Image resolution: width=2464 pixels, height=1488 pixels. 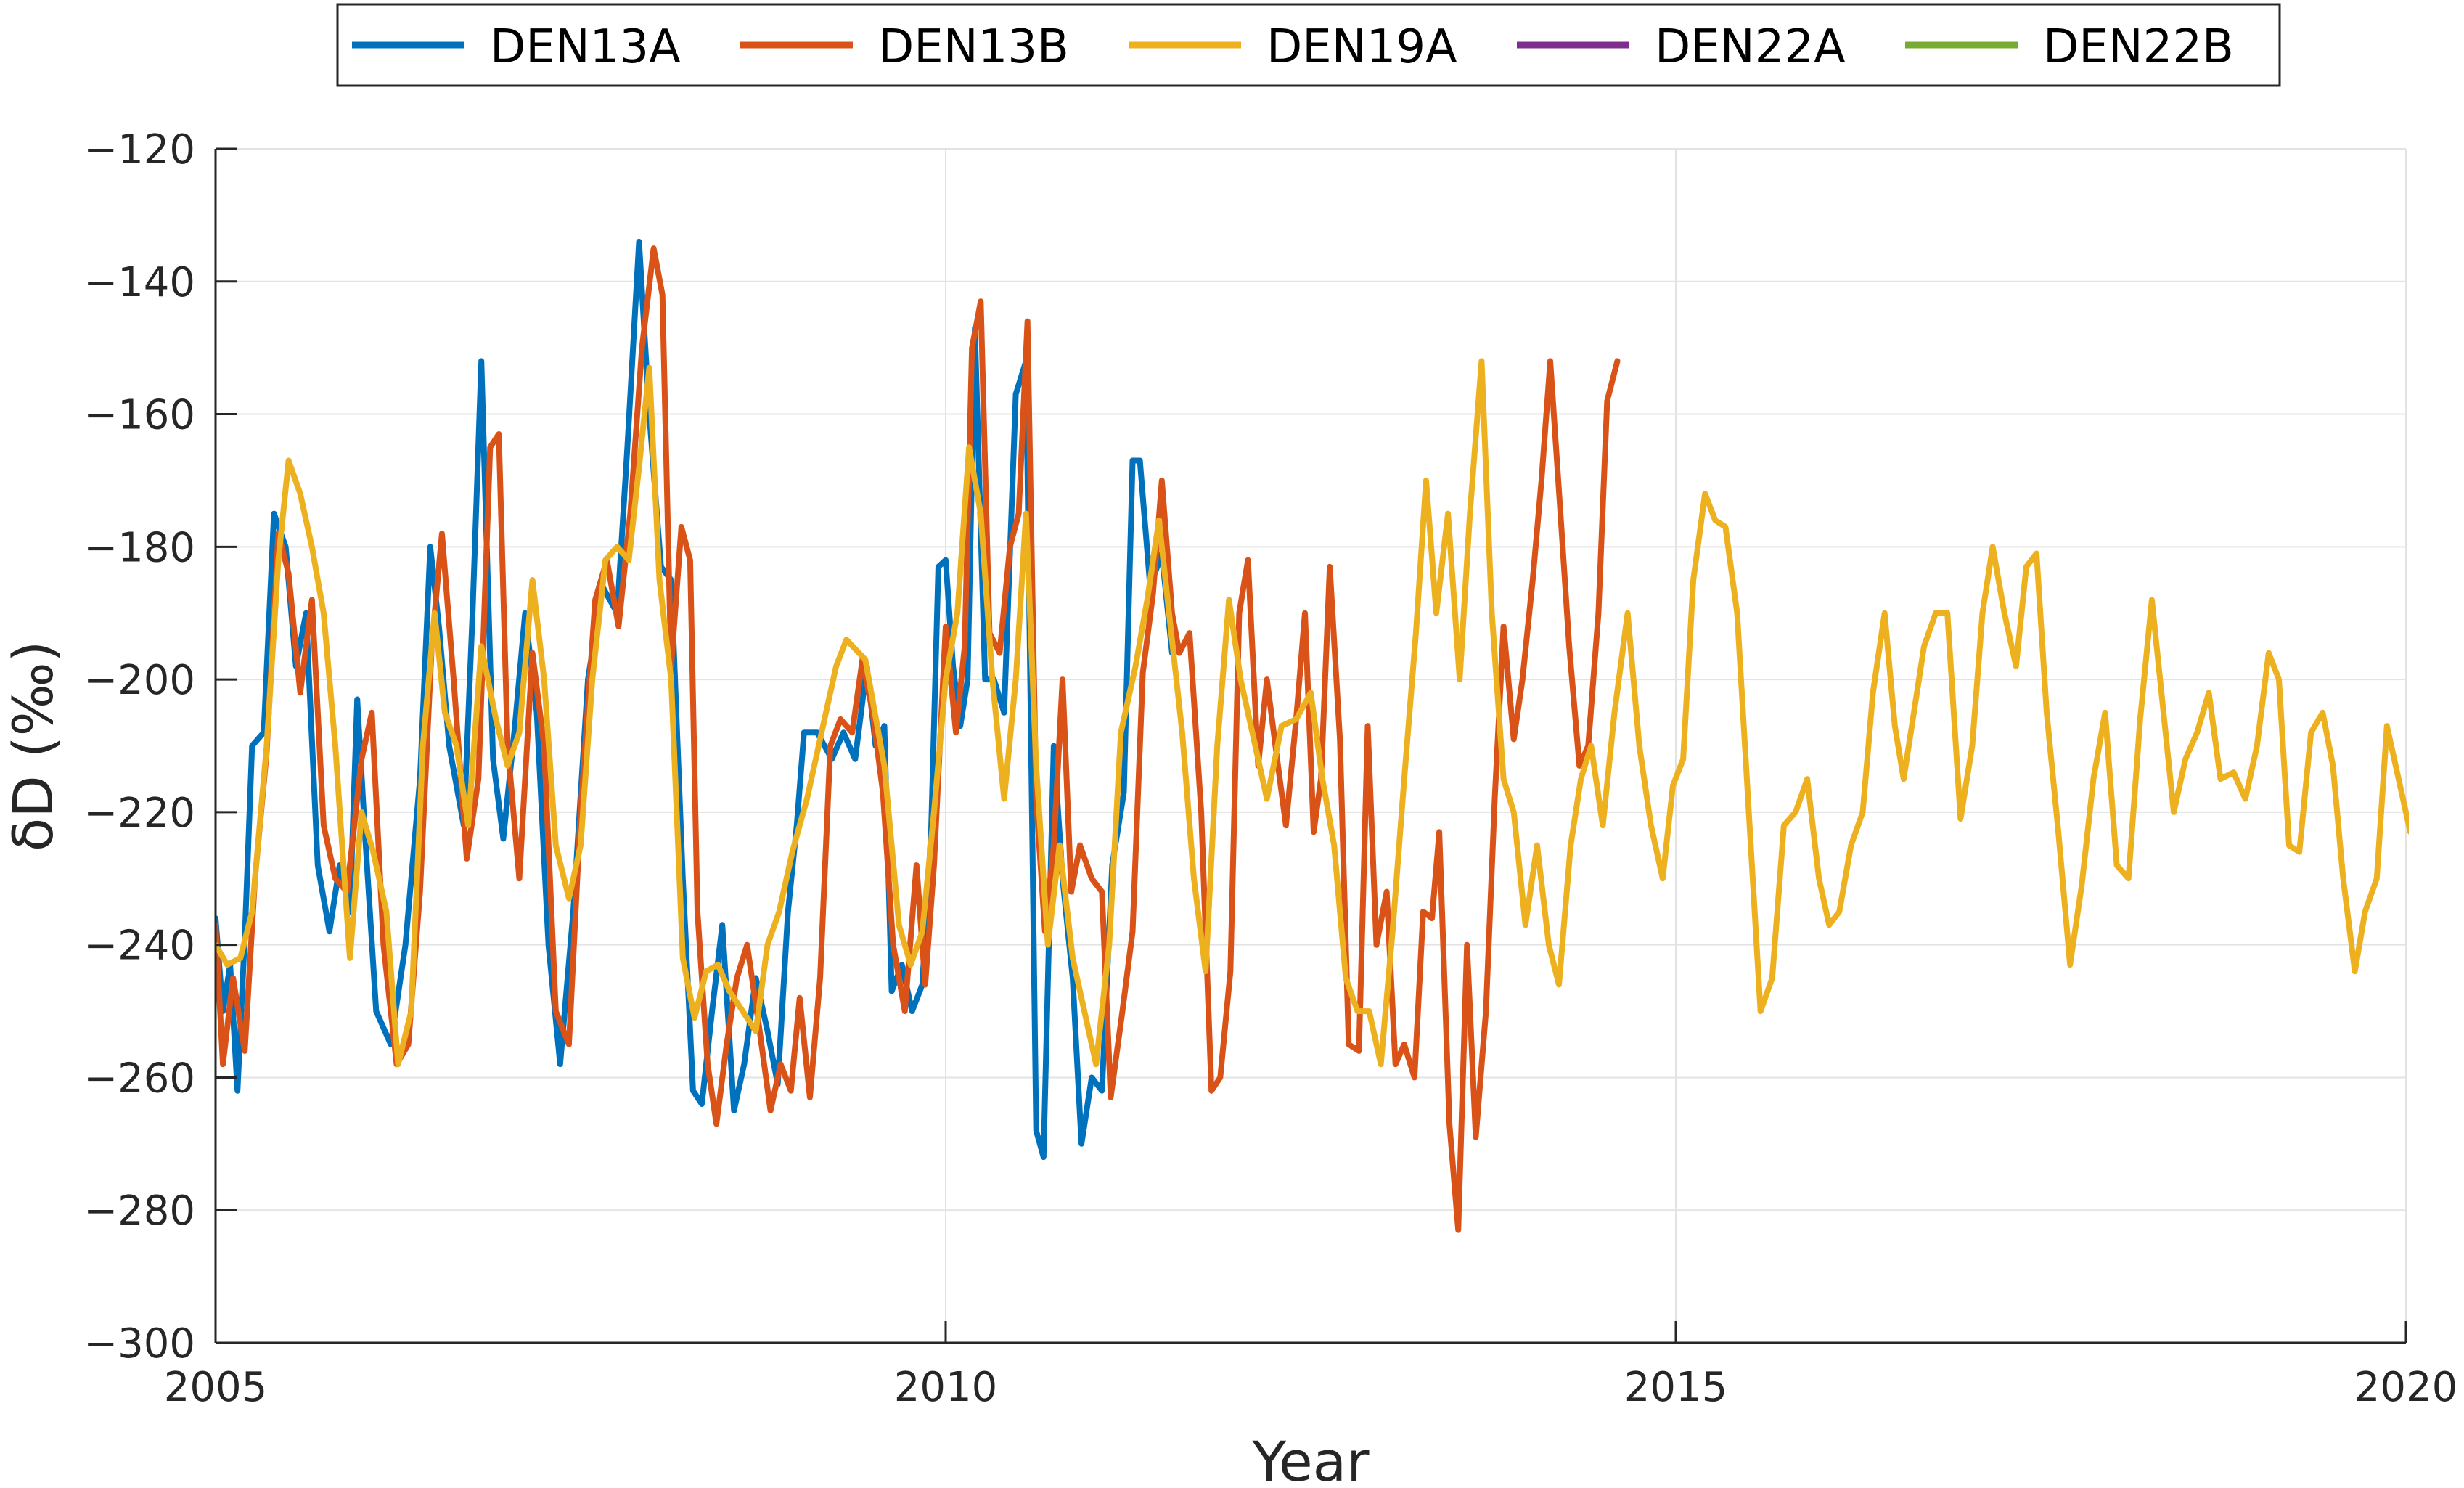 I want to click on legend: DEN13A DEN13B DEN19A DEN22A DEN22B, so click(x=1308, y=45).